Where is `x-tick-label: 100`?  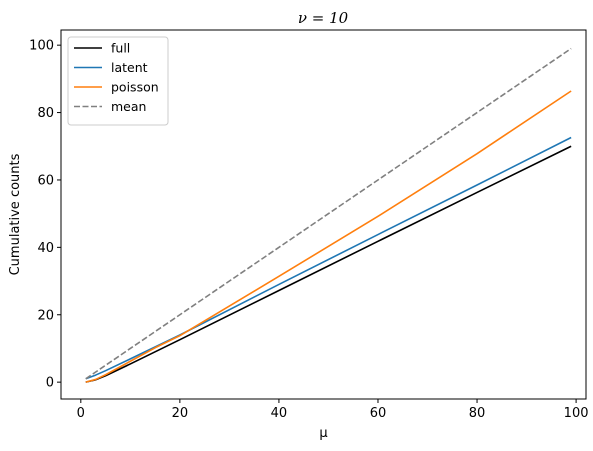
x-tick-label: 100 is located at coordinates (576, 413).